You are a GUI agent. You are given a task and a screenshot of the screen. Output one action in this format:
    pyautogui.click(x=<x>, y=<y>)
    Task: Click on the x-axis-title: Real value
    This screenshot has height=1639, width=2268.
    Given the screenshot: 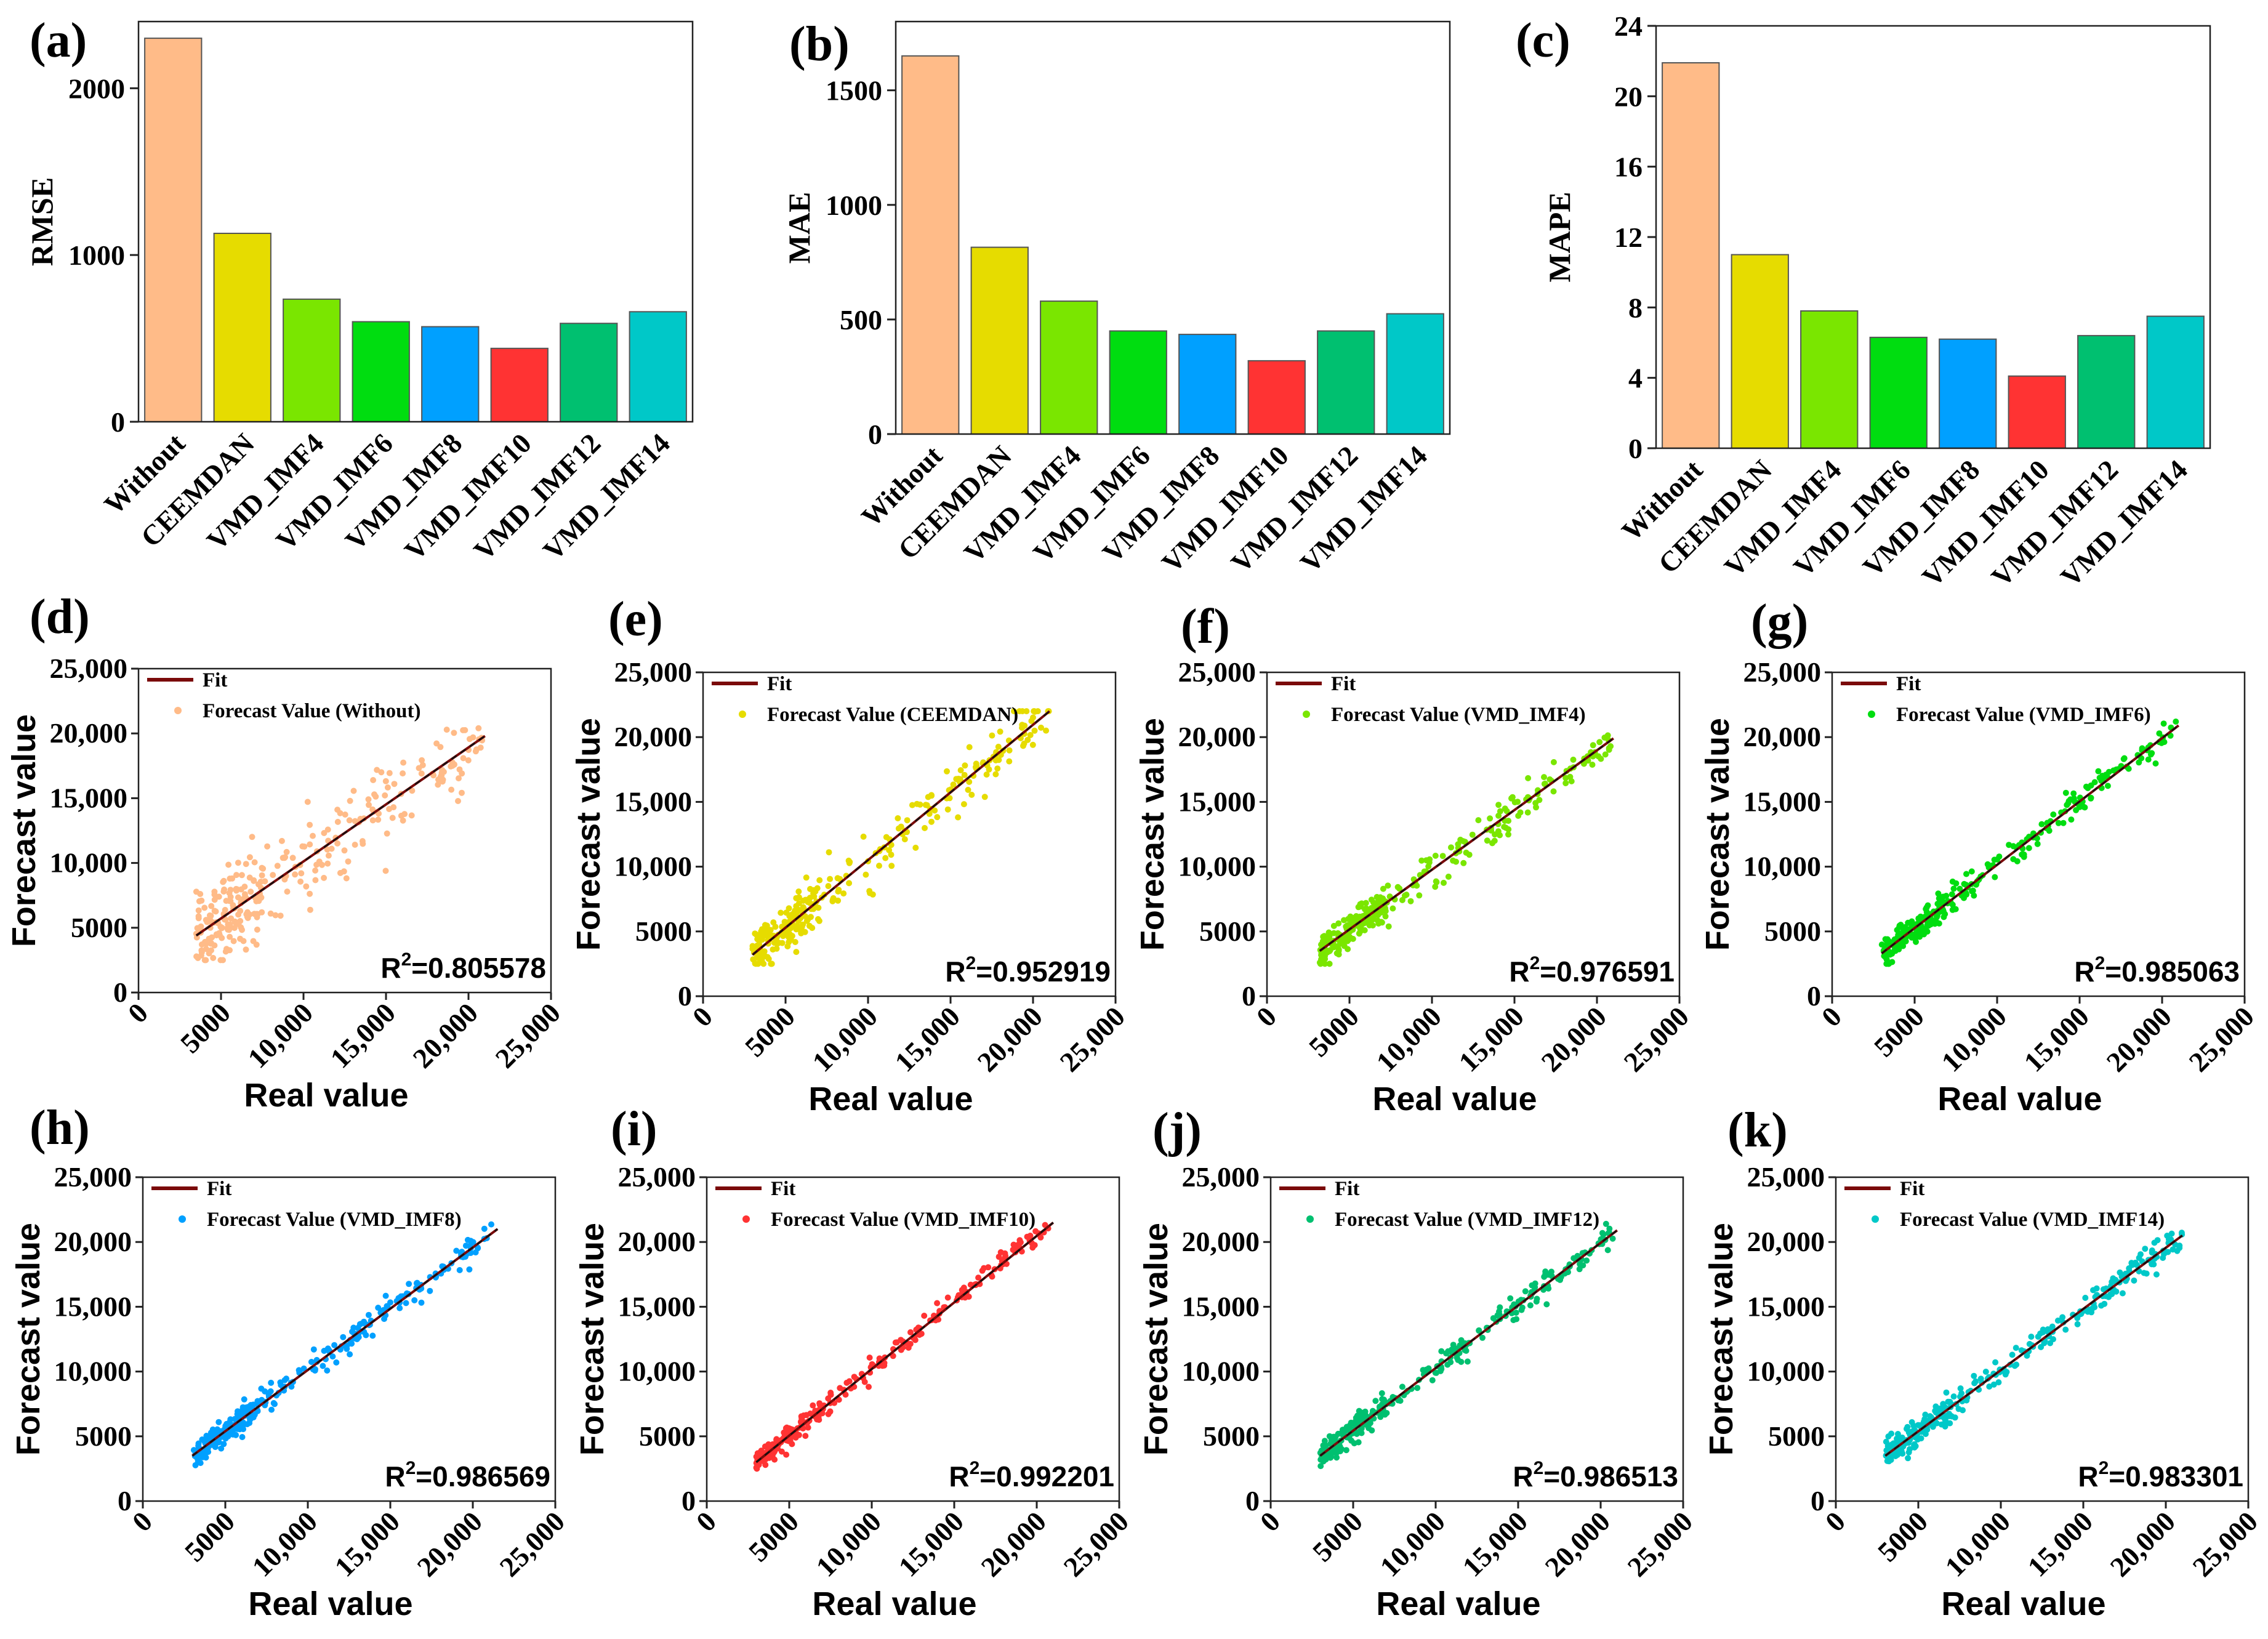 What is the action you would take?
    pyautogui.click(x=1458, y=1603)
    